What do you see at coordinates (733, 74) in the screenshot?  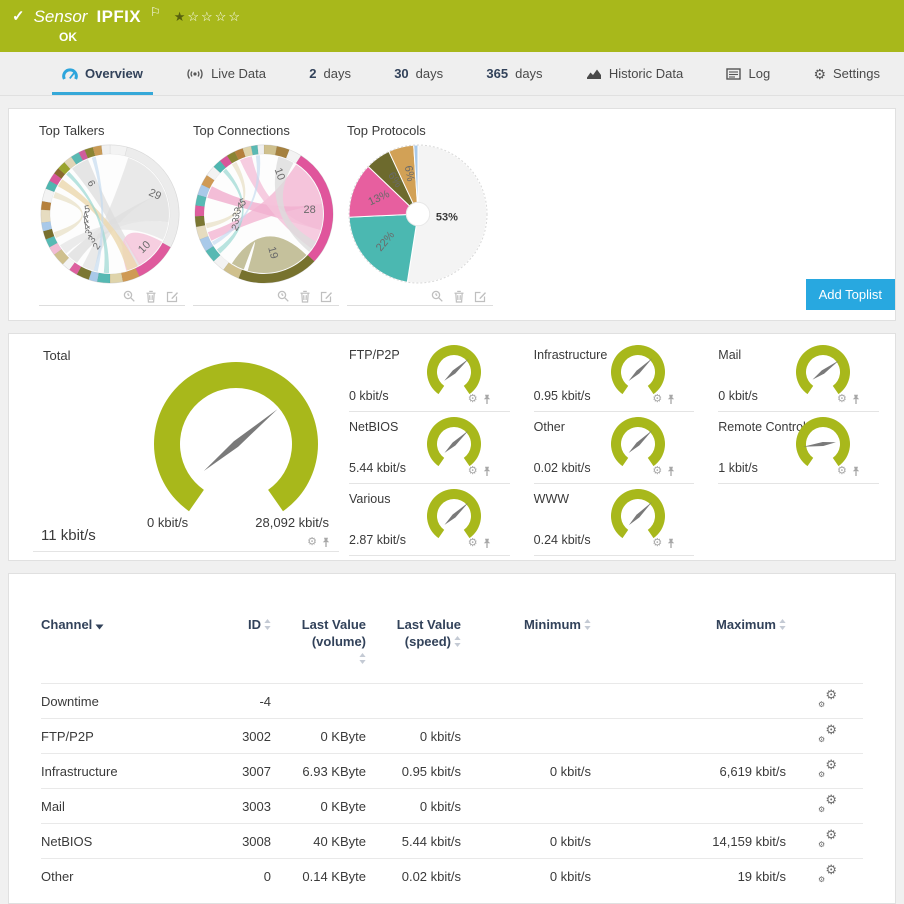 I see `log-icon` at bounding box center [733, 74].